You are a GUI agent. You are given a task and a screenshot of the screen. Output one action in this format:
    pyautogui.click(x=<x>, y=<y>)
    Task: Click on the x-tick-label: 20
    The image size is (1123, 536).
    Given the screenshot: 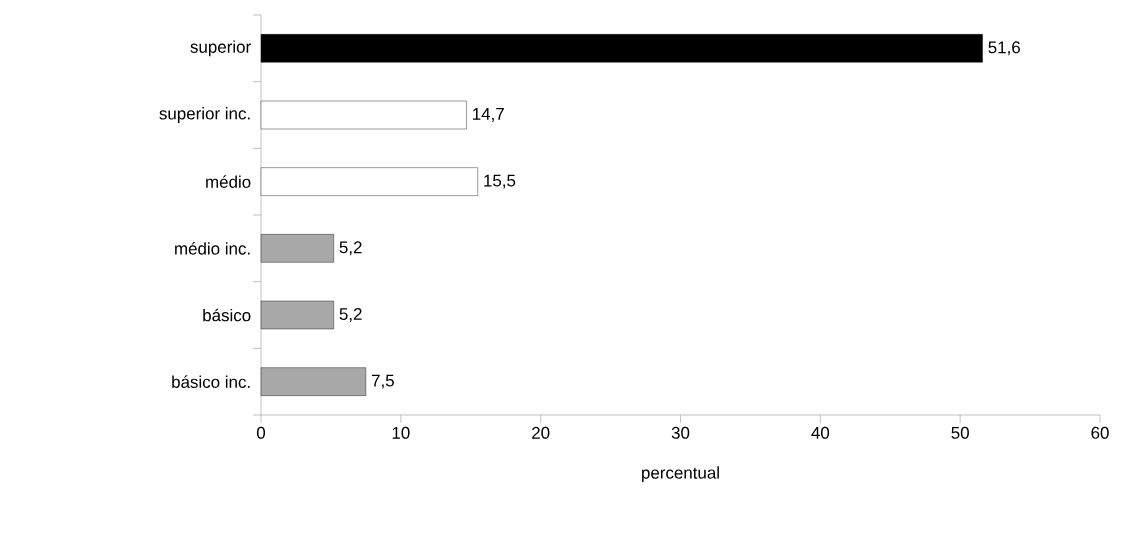 What is the action you would take?
    pyautogui.click(x=541, y=432)
    